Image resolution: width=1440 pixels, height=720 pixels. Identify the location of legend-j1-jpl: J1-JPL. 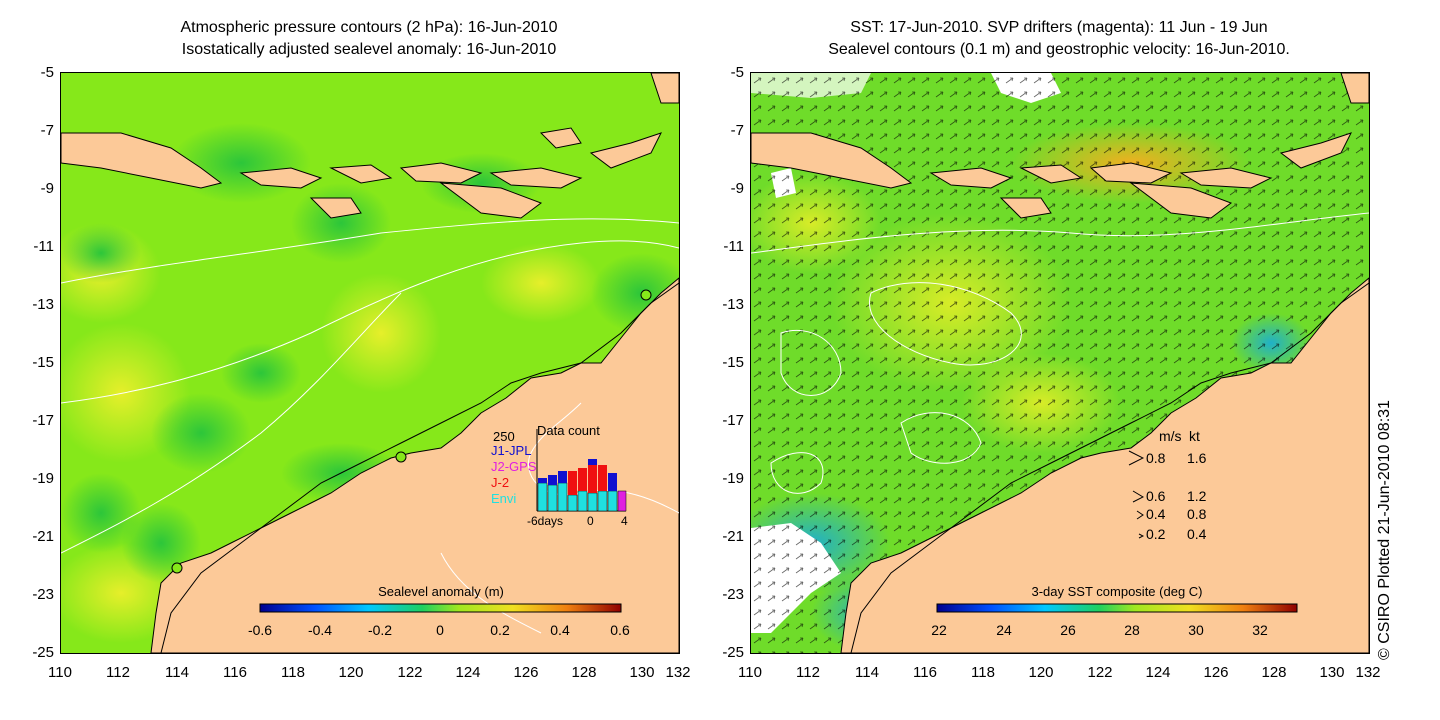
(511, 450).